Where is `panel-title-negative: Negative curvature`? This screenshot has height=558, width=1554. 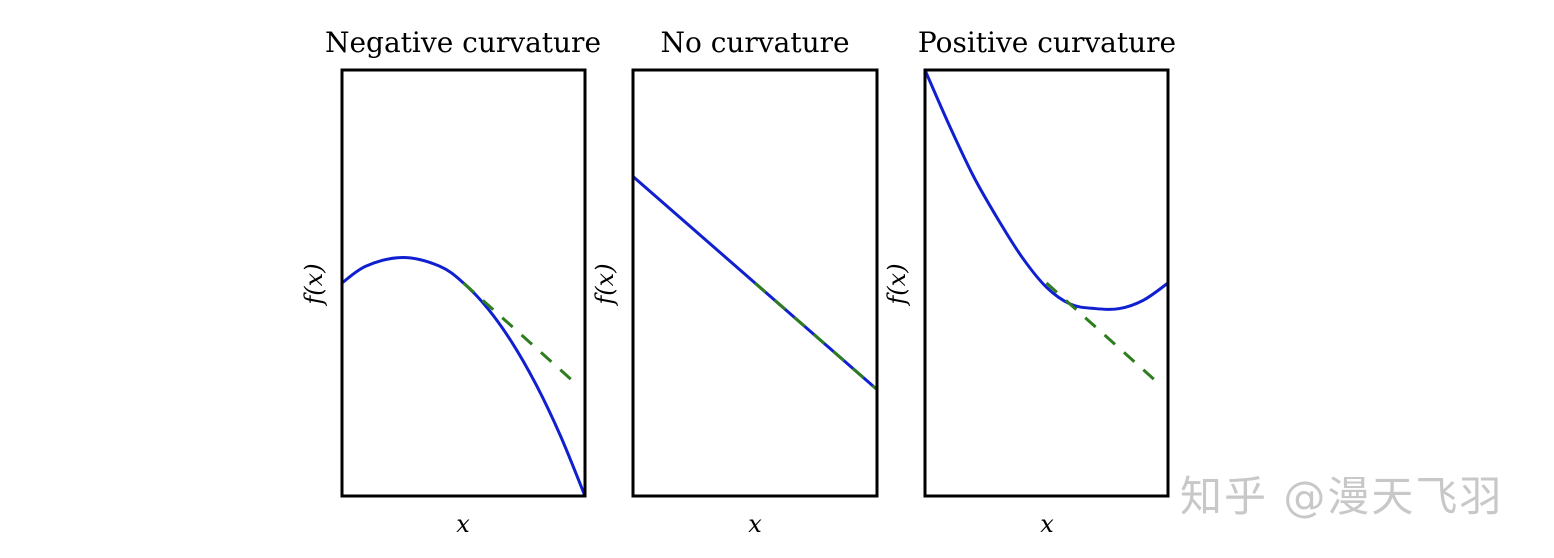
panel-title-negative: Negative curvature is located at coordinates (463, 42).